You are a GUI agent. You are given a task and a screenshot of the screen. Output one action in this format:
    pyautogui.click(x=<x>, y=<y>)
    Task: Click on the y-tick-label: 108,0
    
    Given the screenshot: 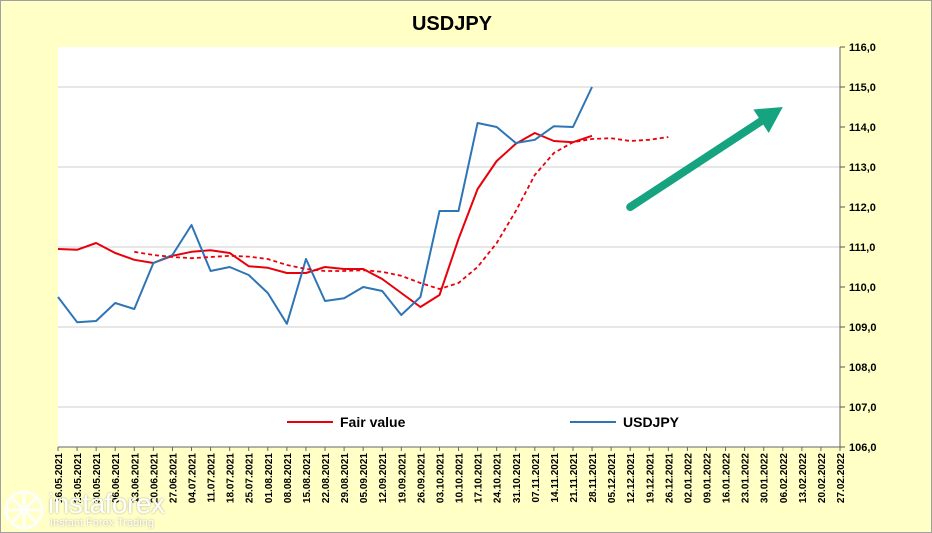 What is the action you would take?
    pyautogui.click(x=863, y=368)
    